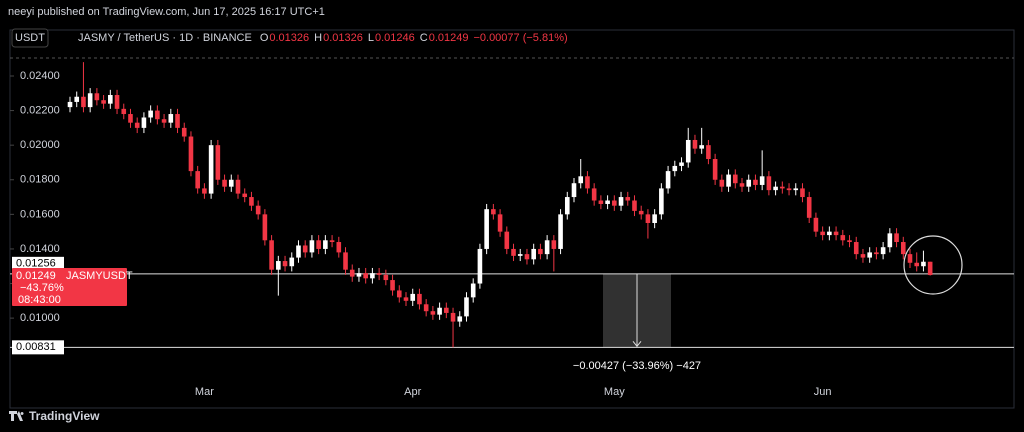 Image resolution: width=1024 pixels, height=432 pixels. I want to click on currency: USDT, so click(30, 38).